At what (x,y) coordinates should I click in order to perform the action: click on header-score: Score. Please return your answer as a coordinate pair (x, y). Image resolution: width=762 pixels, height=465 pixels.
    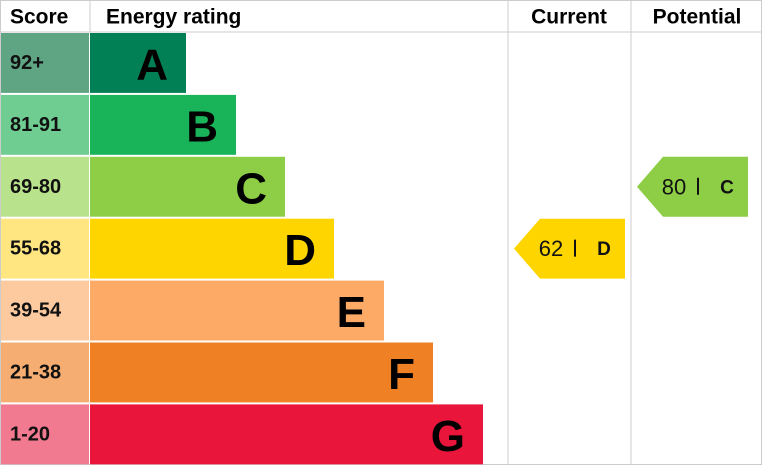
    Looking at the image, I should click on (39, 17).